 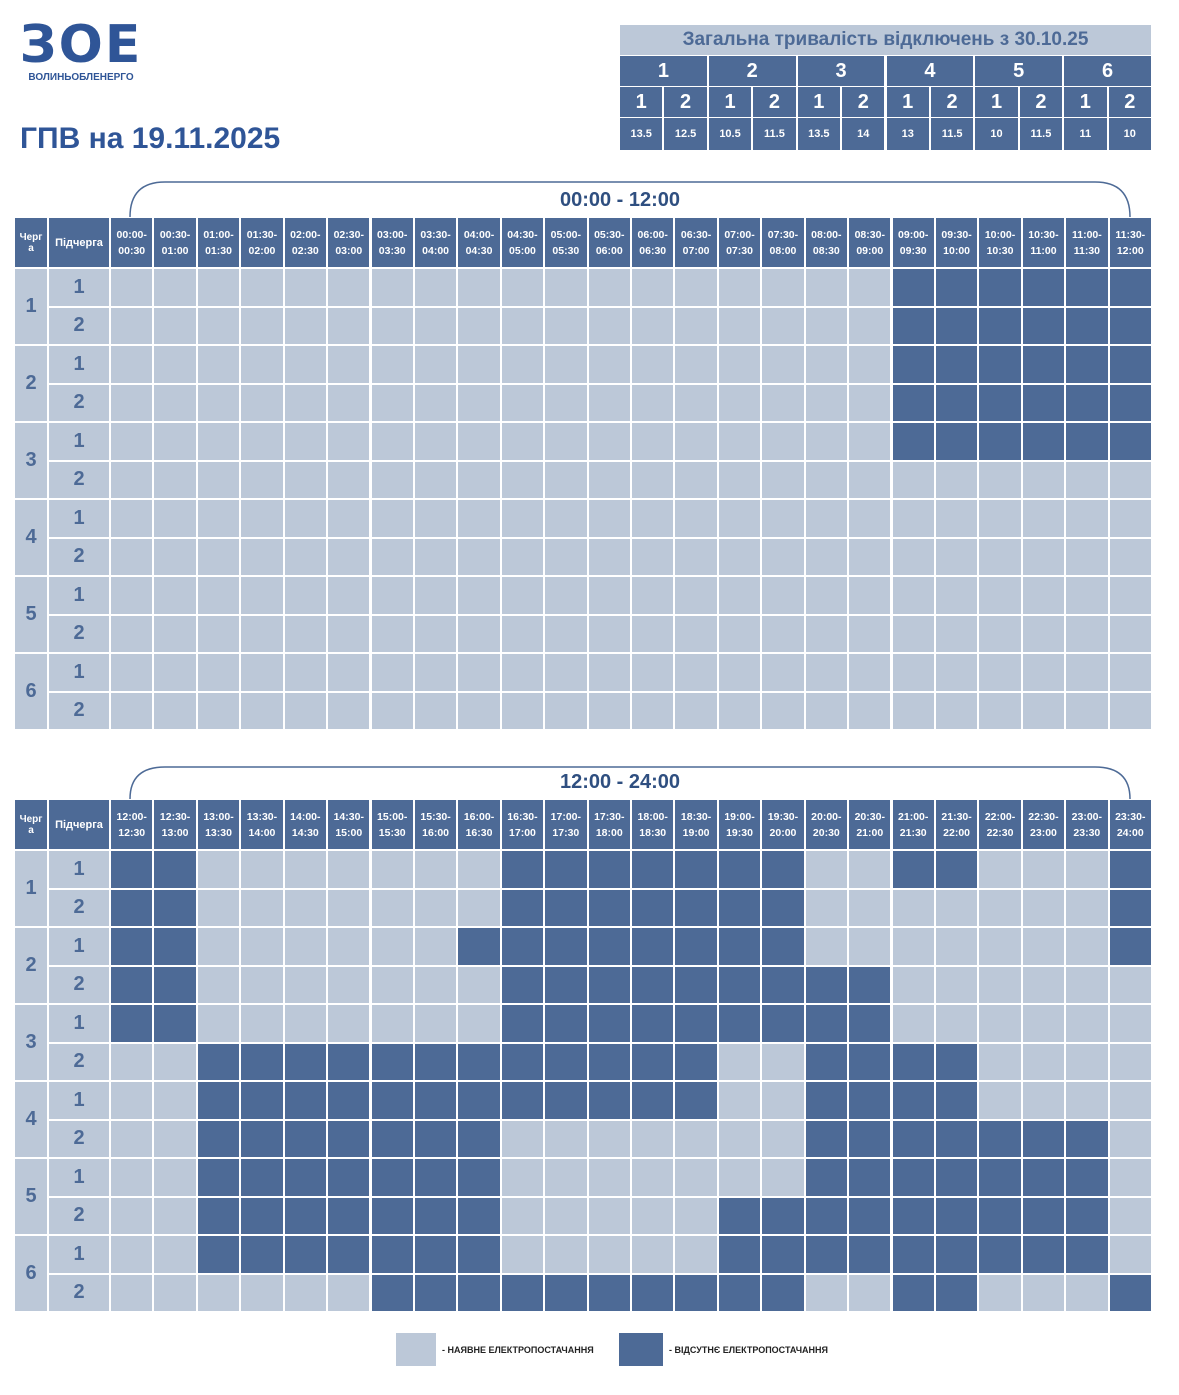 What do you see at coordinates (685, 134) in the screenshot?
I see `summary-hours: 12.5` at bounding box center [685, 134].